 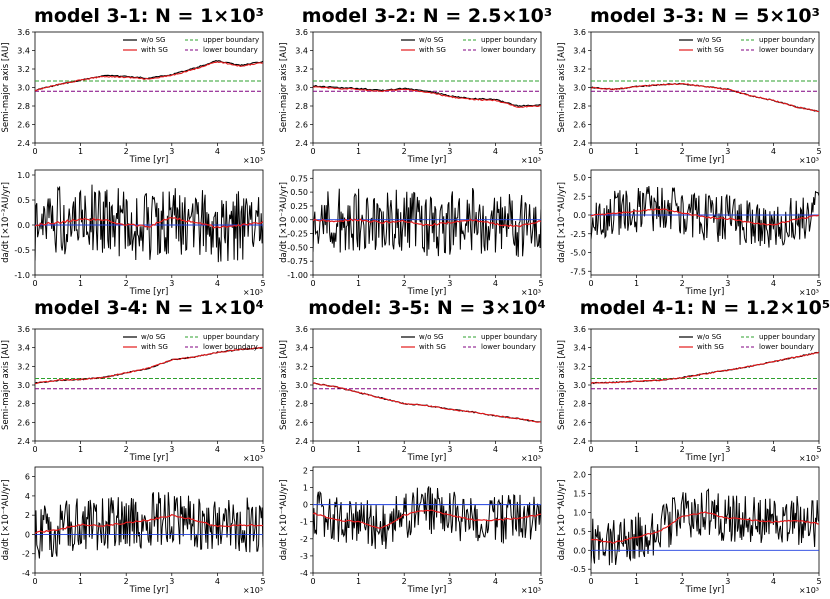 What do you see at coordinates (297, 247) in the screenshot?
I see `dadt-ytick-label: -0.50` at bounding box center [297, 247].